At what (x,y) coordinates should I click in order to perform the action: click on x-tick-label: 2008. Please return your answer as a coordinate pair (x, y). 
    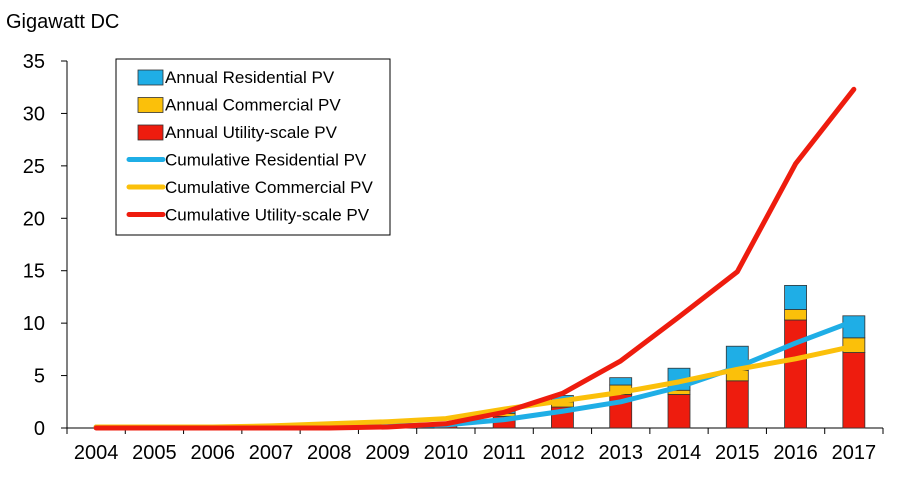
    Looking at the image, I should click on (329, 453).